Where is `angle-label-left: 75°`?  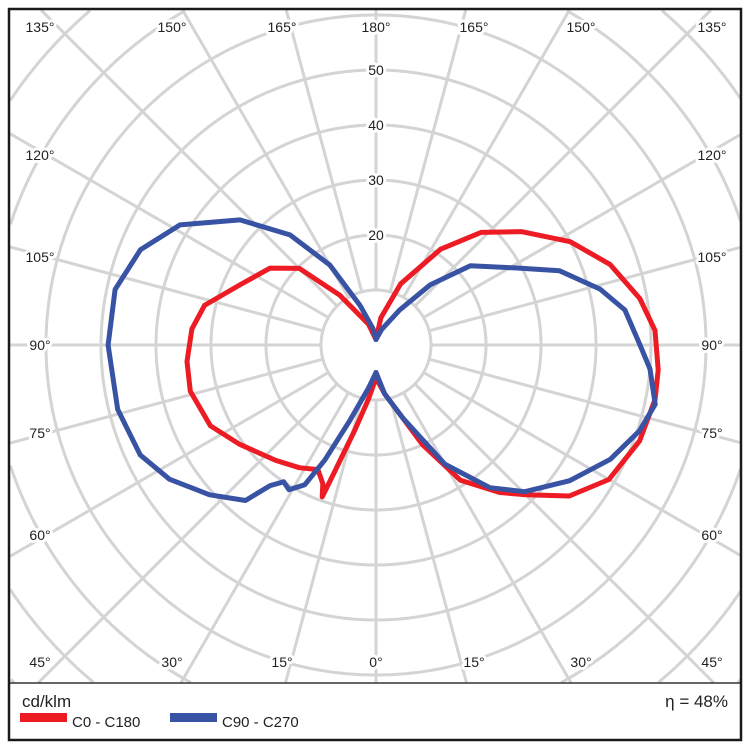
angle-label-left: 75° is located at coordinates (39, 433).